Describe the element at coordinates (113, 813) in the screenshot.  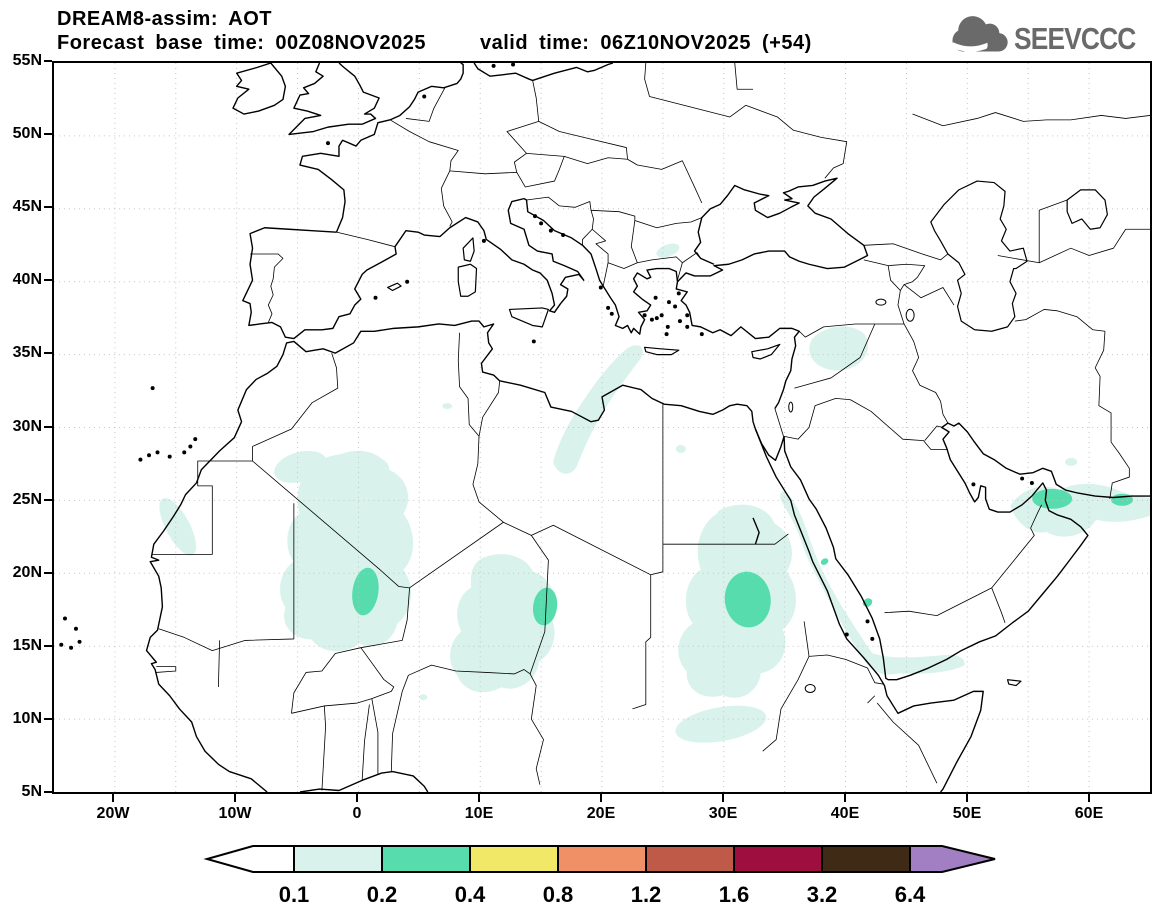
I see `x-axis-label: 20W` at that location.